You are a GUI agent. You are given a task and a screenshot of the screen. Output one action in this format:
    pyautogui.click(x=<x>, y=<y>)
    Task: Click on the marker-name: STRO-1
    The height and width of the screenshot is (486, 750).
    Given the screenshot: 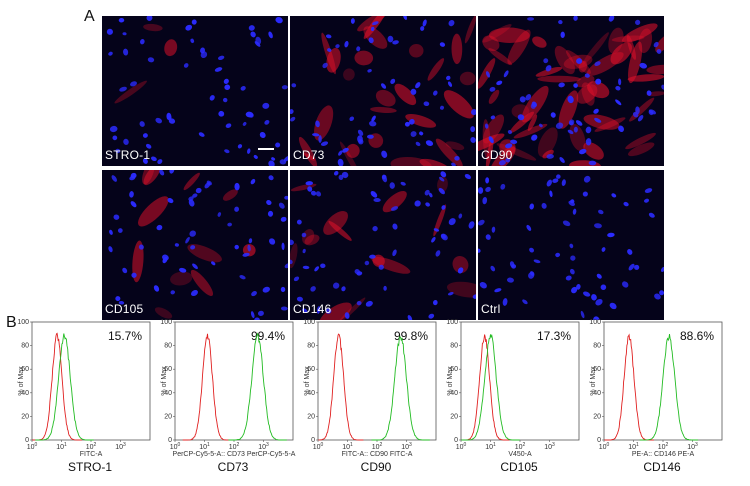 What is the action you would take?
    pyautogui.click(x=89, y=467)
    